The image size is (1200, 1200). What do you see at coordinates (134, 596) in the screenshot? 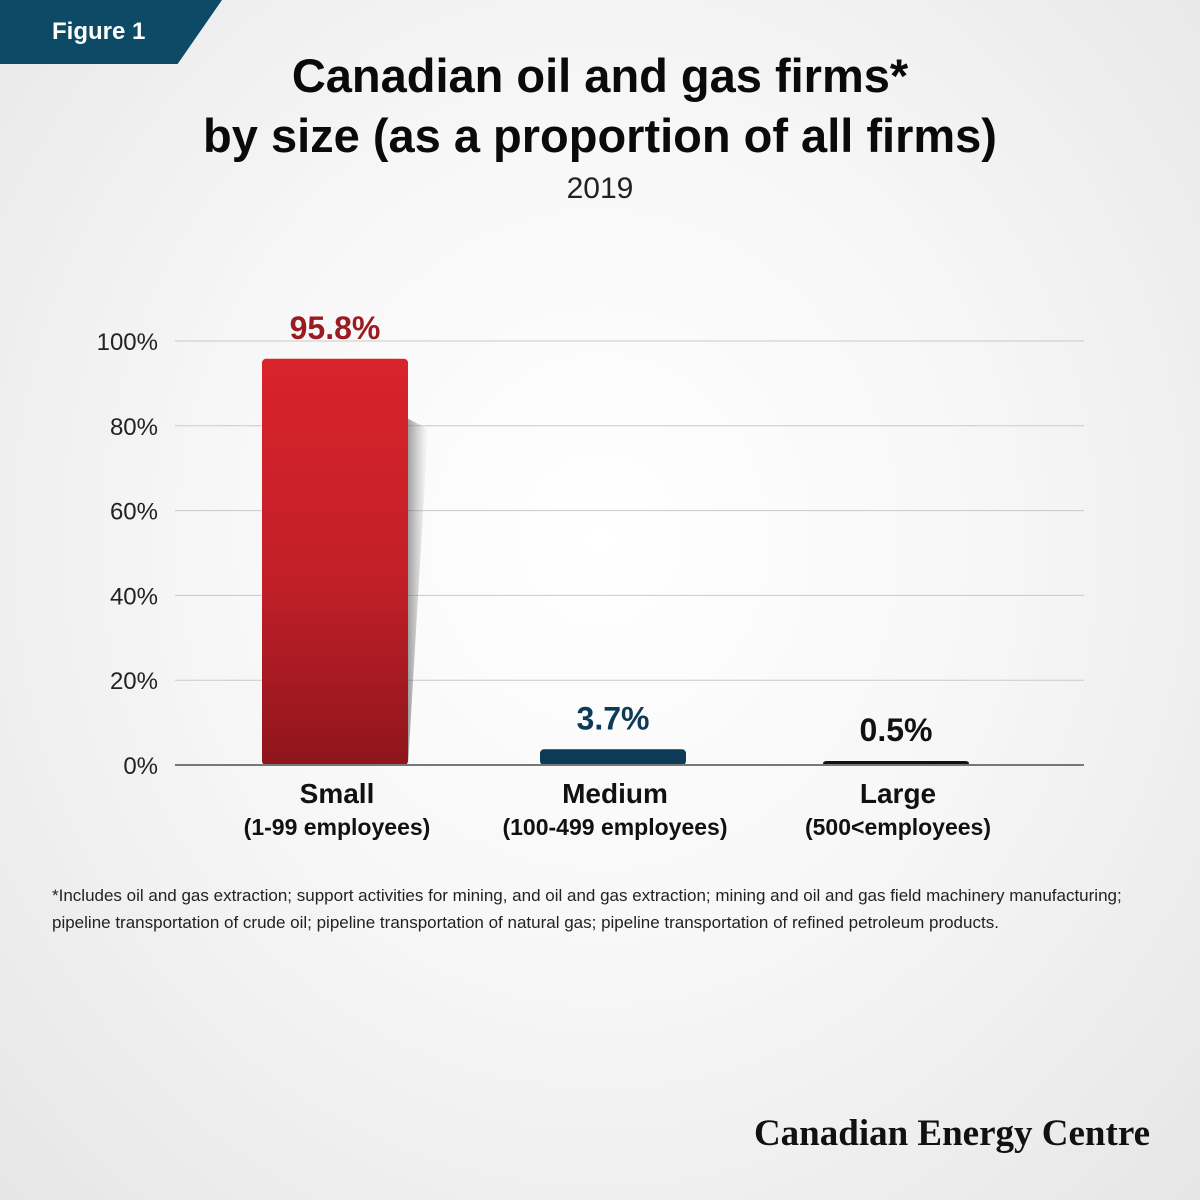
I see `y-tick-label: 40%` at bounding box center [134, 596].